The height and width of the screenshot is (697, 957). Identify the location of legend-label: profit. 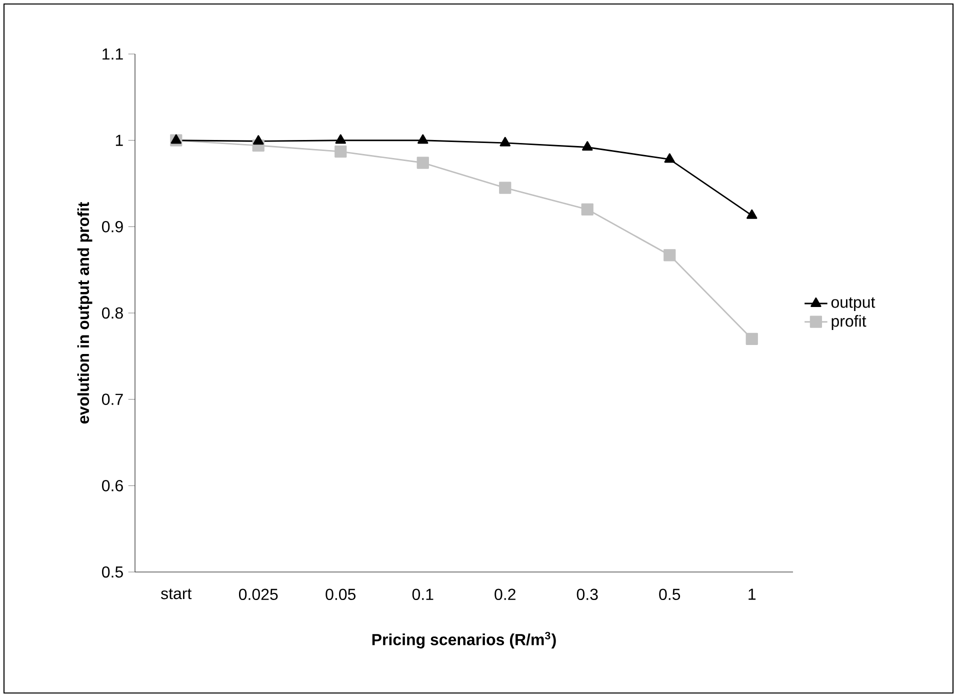
(849, 322).